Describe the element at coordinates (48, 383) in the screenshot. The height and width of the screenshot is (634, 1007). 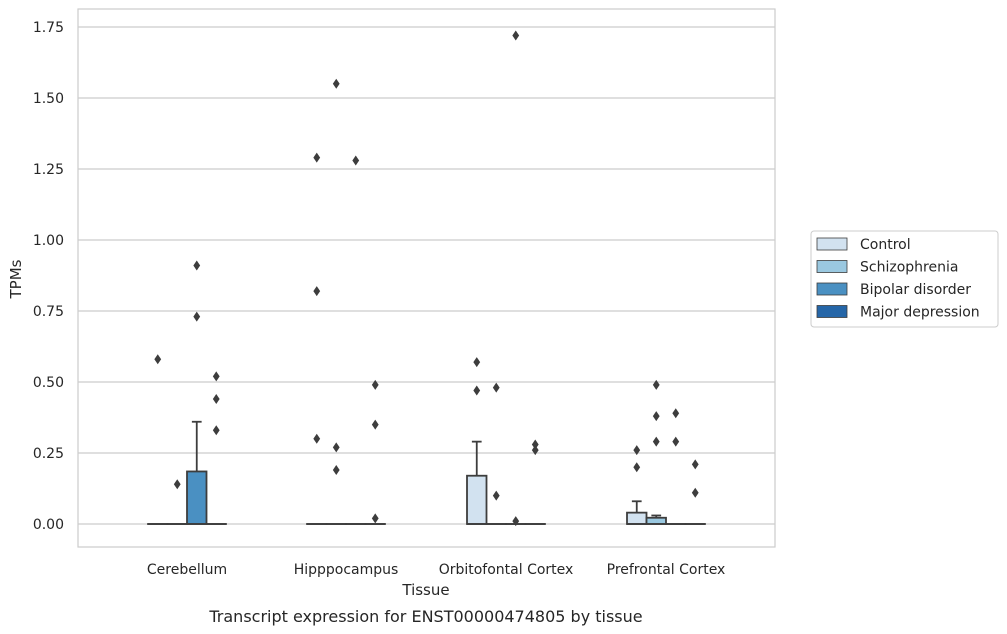
I see `y-tick-label: 0.50` at that location.